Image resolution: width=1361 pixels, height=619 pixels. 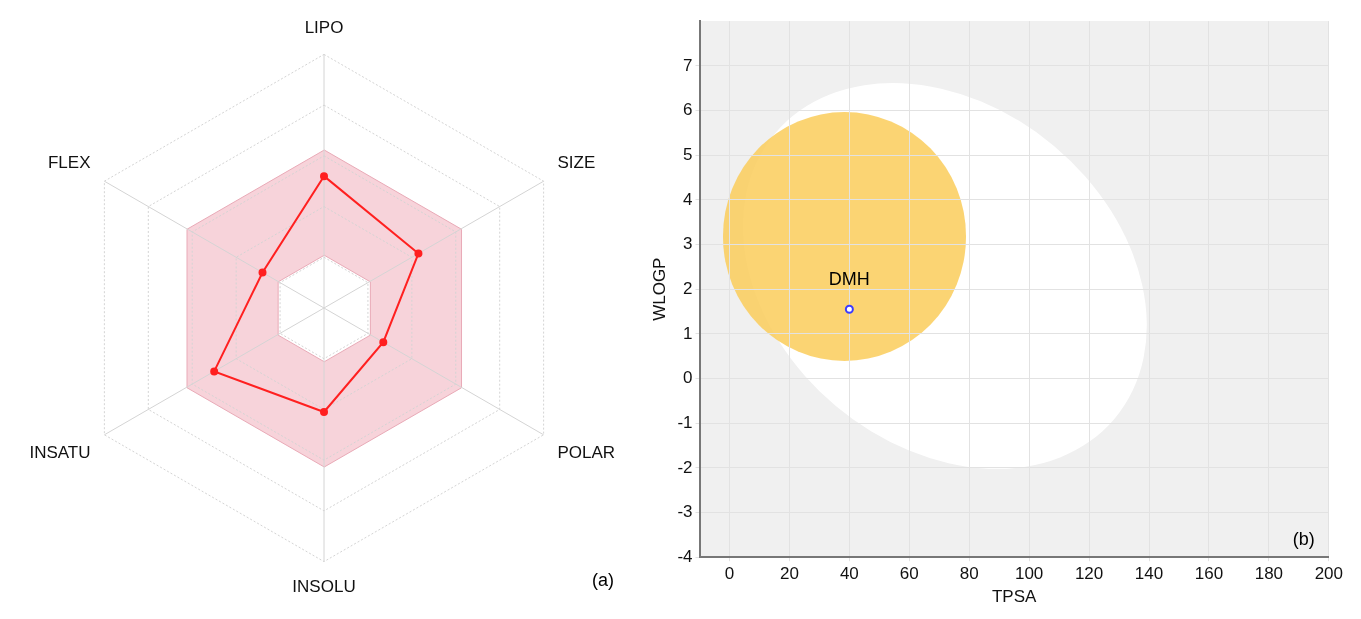 I want to click on x-tick-label: 120, so click(x=1089, y=574).